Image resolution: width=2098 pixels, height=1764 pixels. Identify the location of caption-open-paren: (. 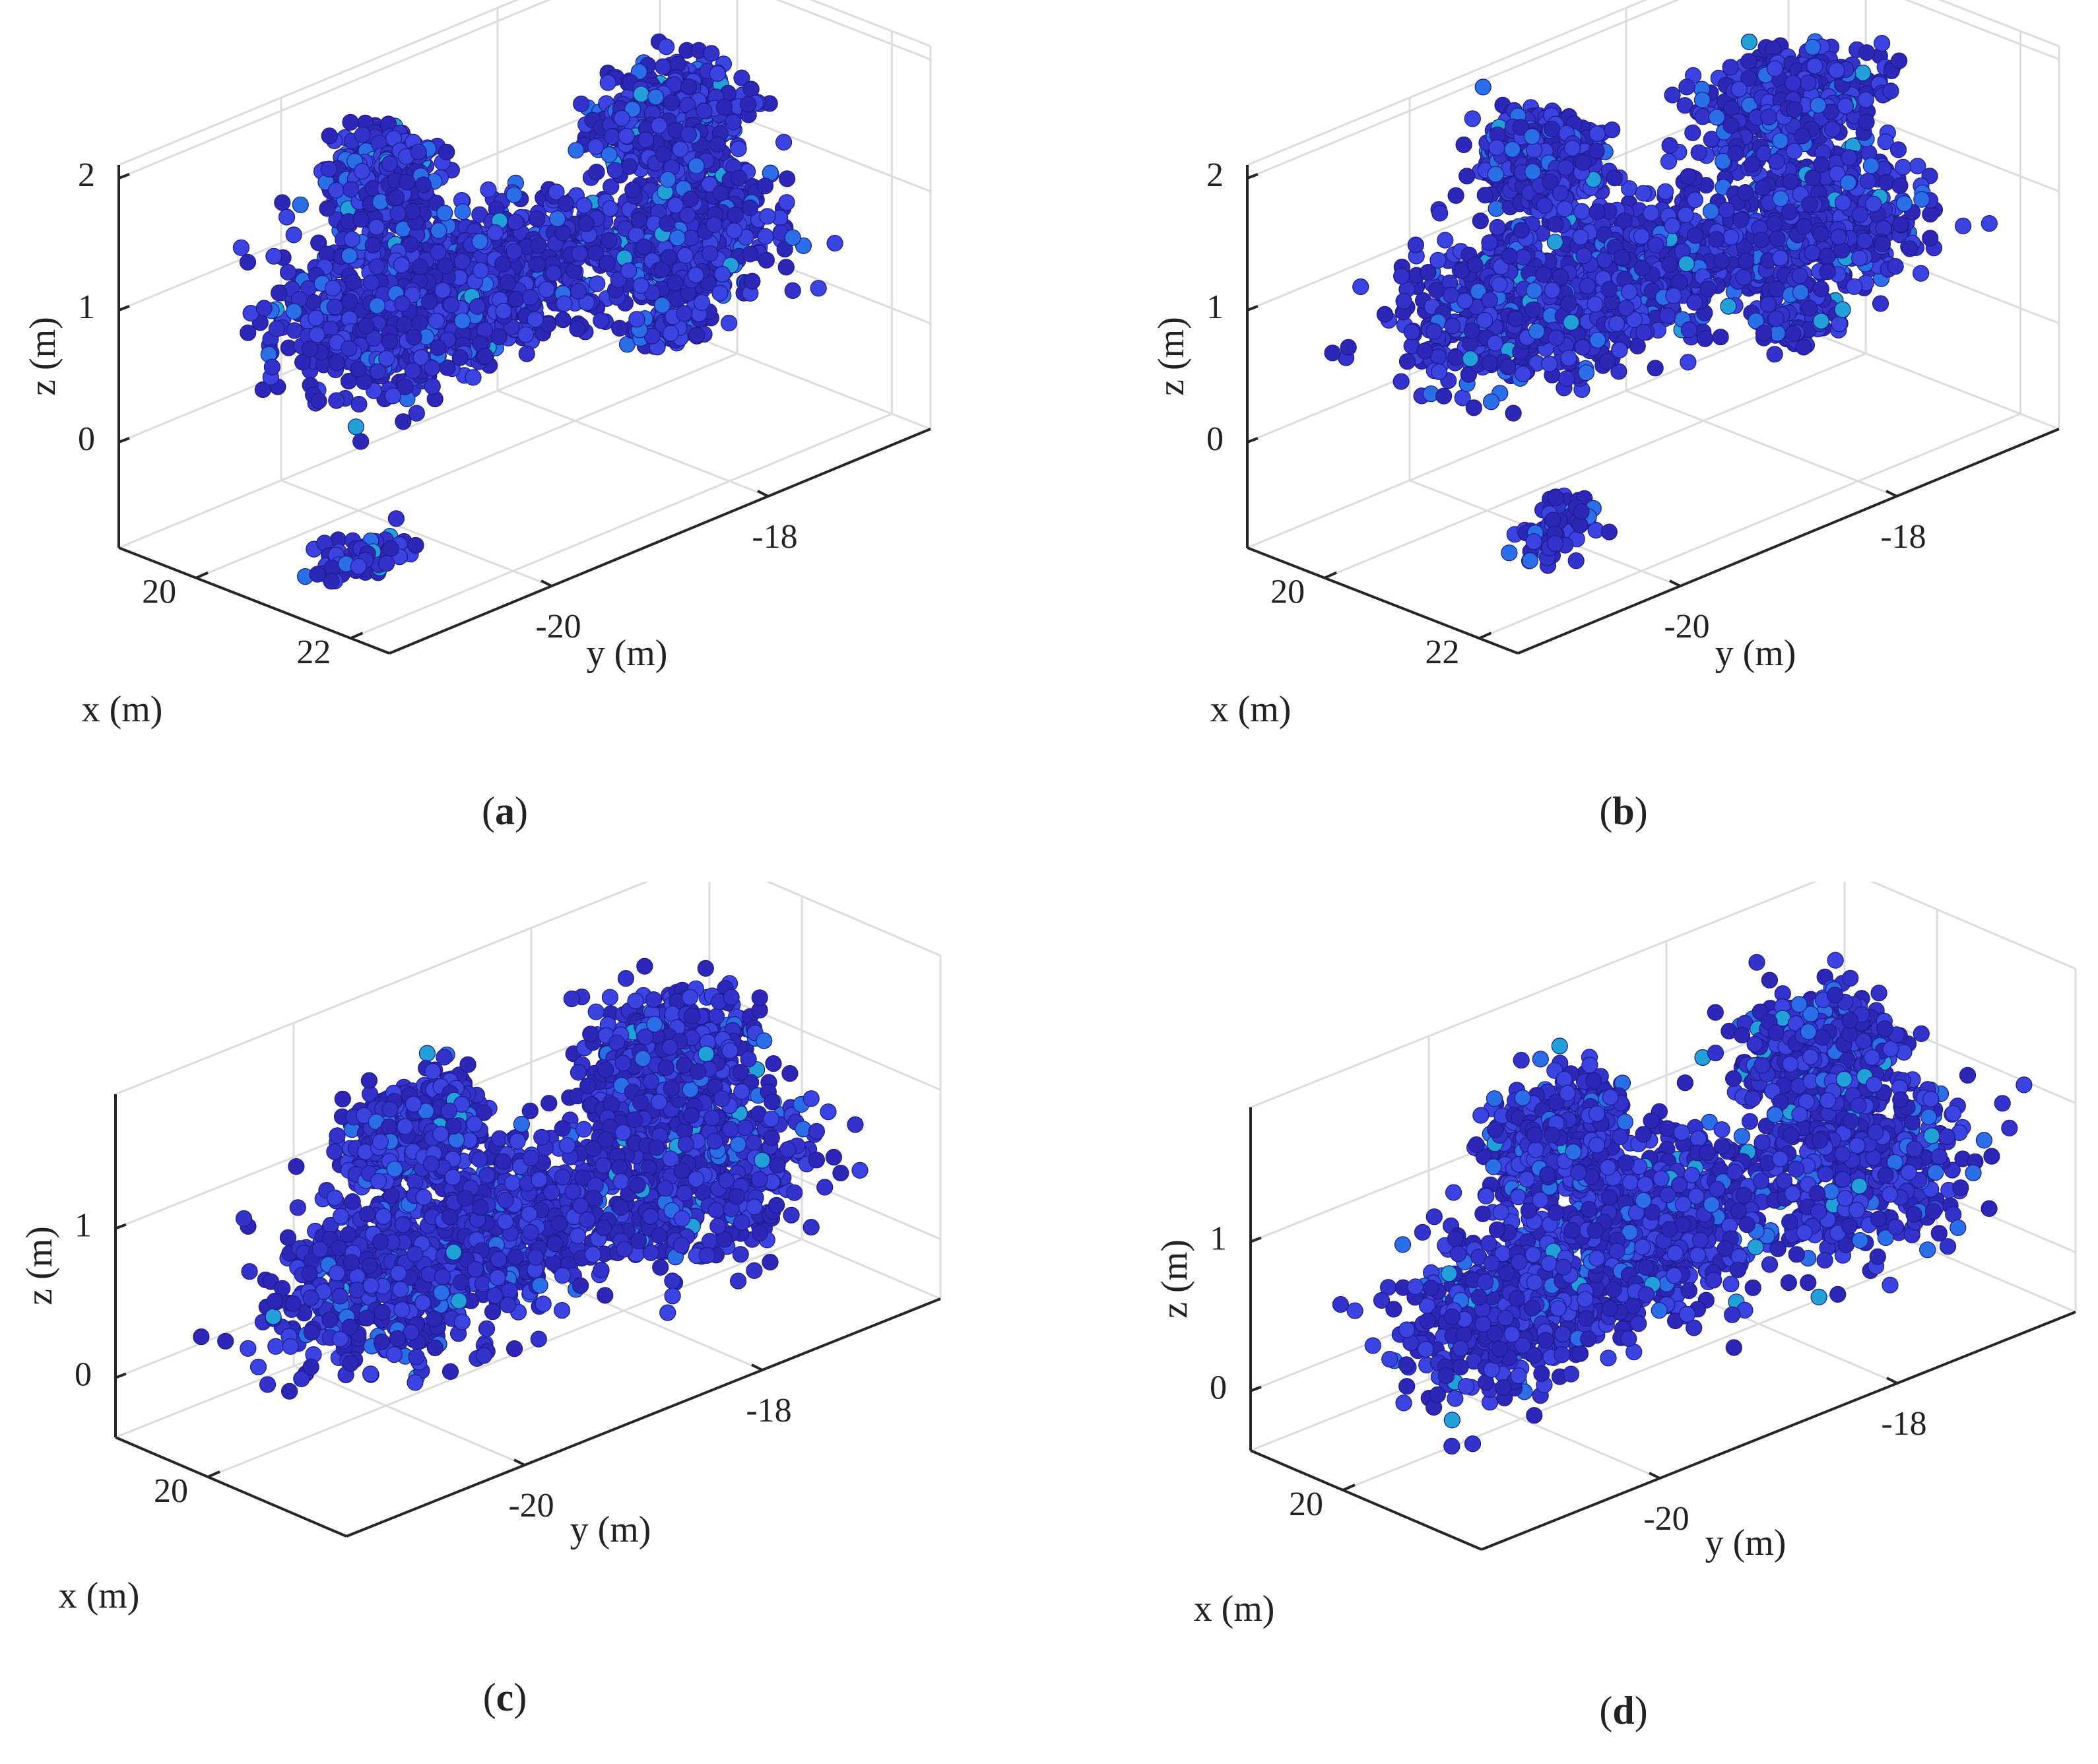
(488, 811).